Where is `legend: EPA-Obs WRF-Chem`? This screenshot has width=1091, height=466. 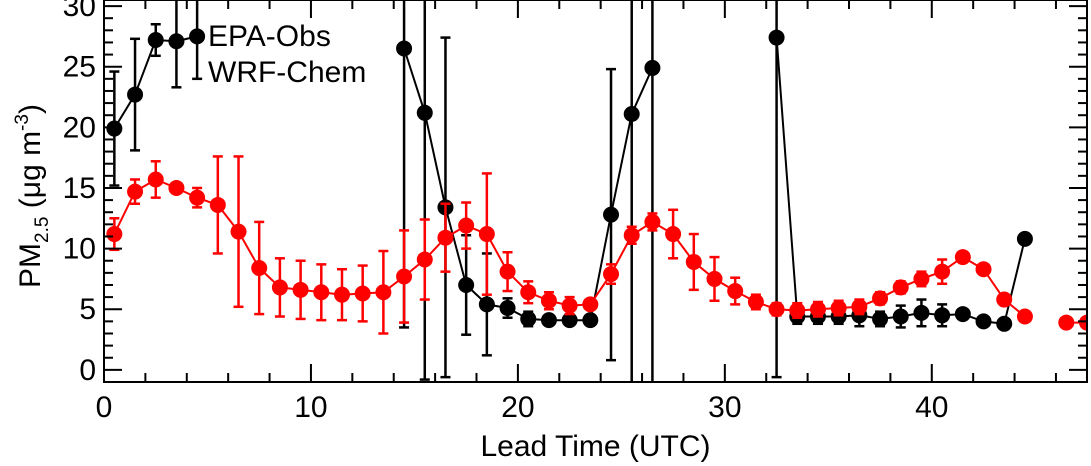 legend: EPA-Obs WRF-Chem is located at coordinates (287, 54).